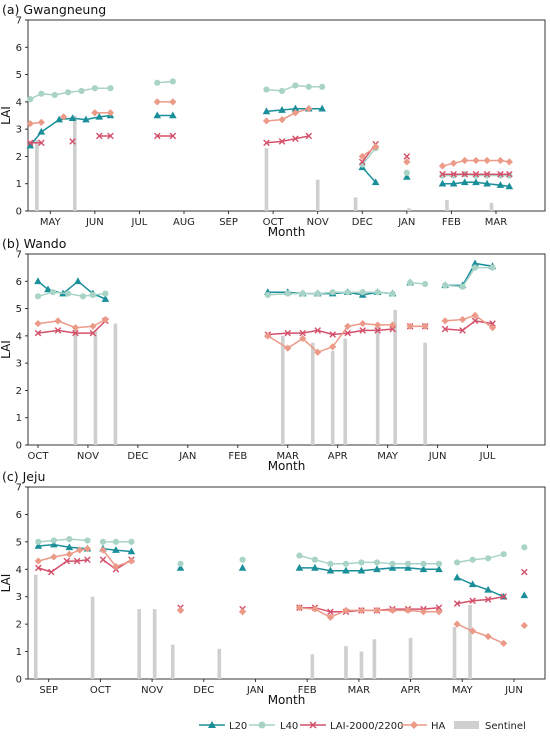 The height and width of the screenshot is (739, 550). I want to click on x-tick-label: SEP, so click(48, 690).